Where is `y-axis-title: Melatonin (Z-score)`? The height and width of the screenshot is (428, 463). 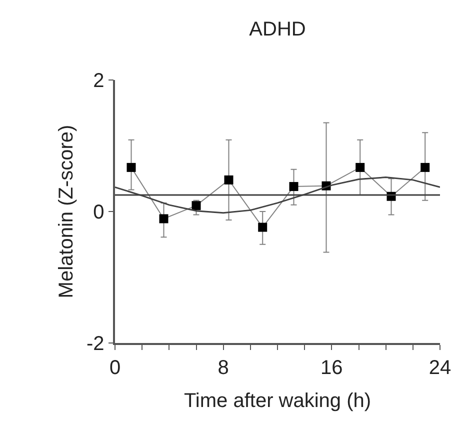 y-axis-title: Melatonin (Z-score) is located at coordinates (66, 211).